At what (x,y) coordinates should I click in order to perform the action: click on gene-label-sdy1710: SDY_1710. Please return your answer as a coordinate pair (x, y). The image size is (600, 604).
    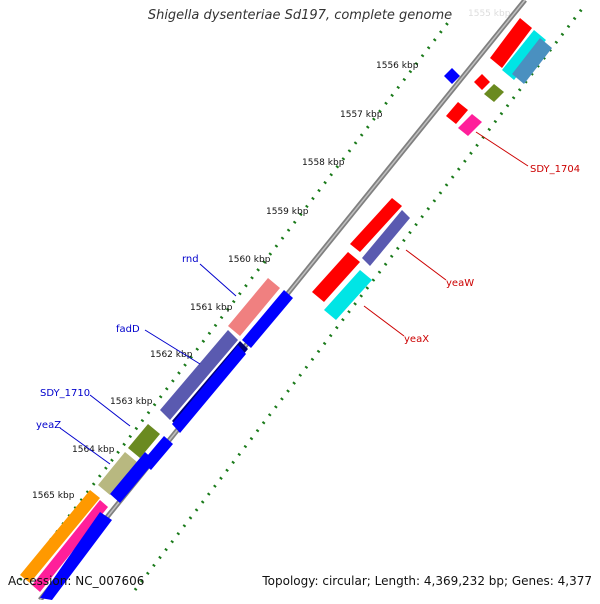
    Looking at the image, I should click on (65, 393).